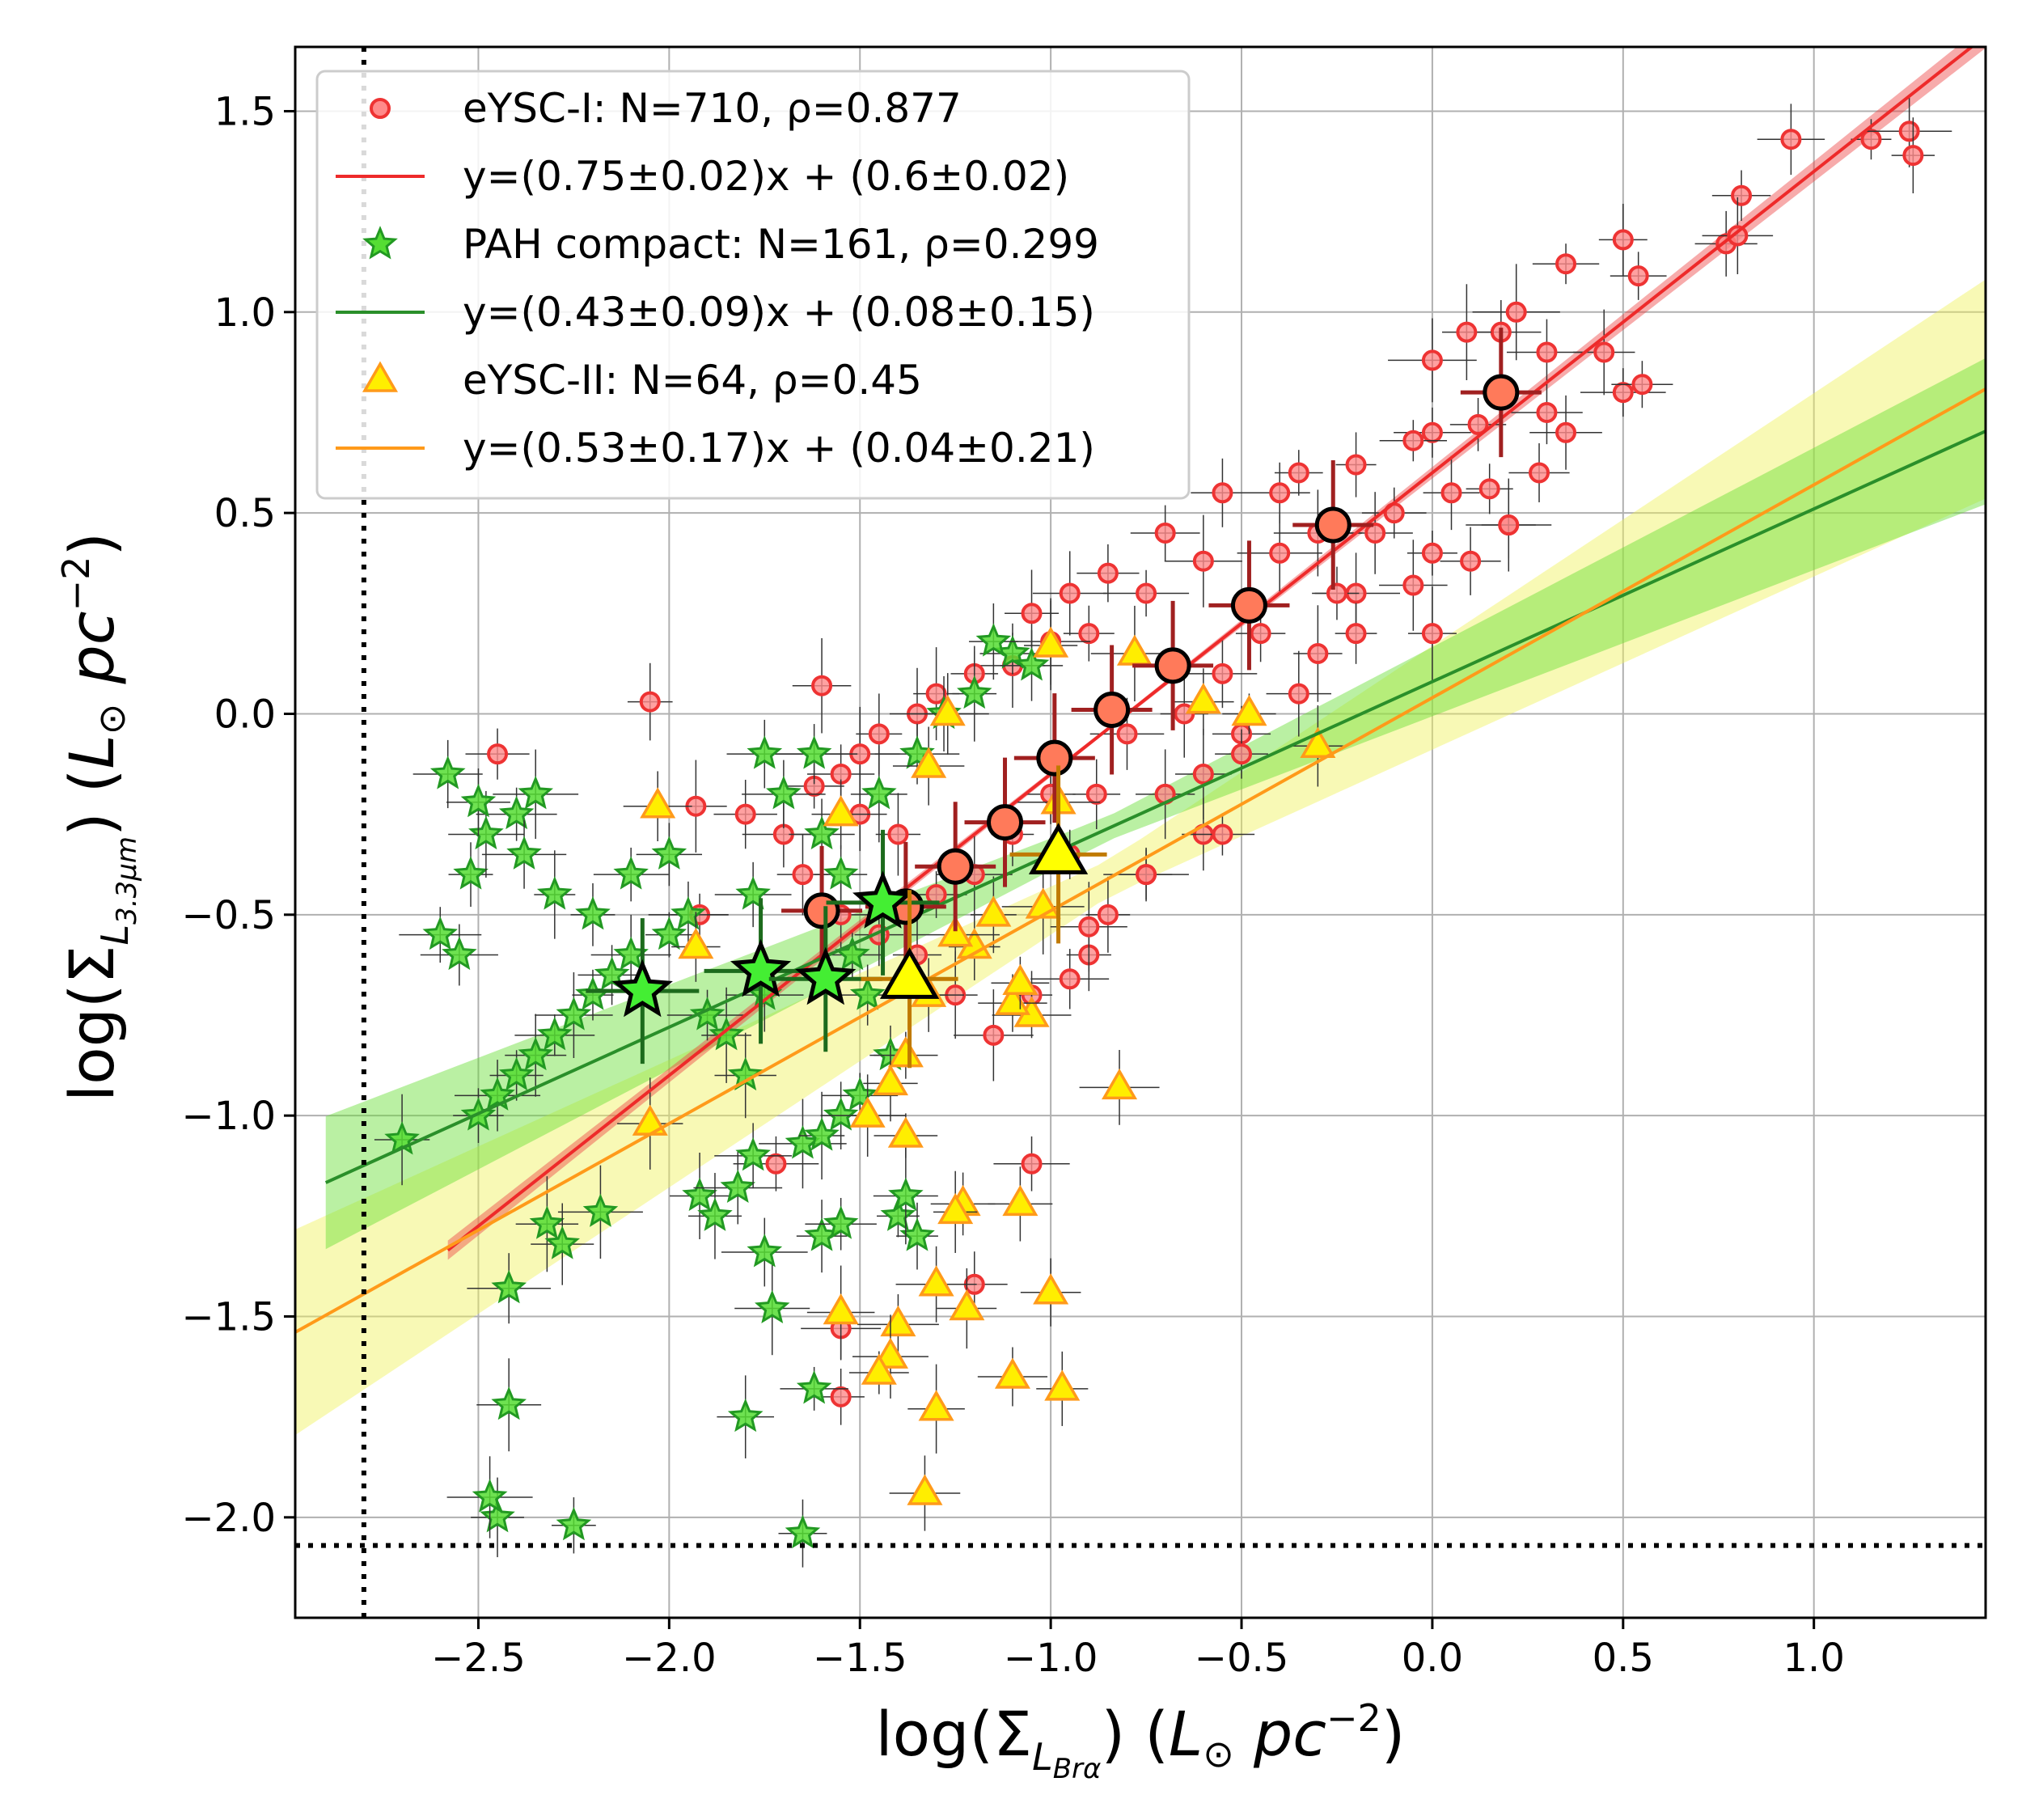  Describe the element at coordinates (1814, 1658) in the screenshot. I see `x-tick-label: 1.0` at that location.